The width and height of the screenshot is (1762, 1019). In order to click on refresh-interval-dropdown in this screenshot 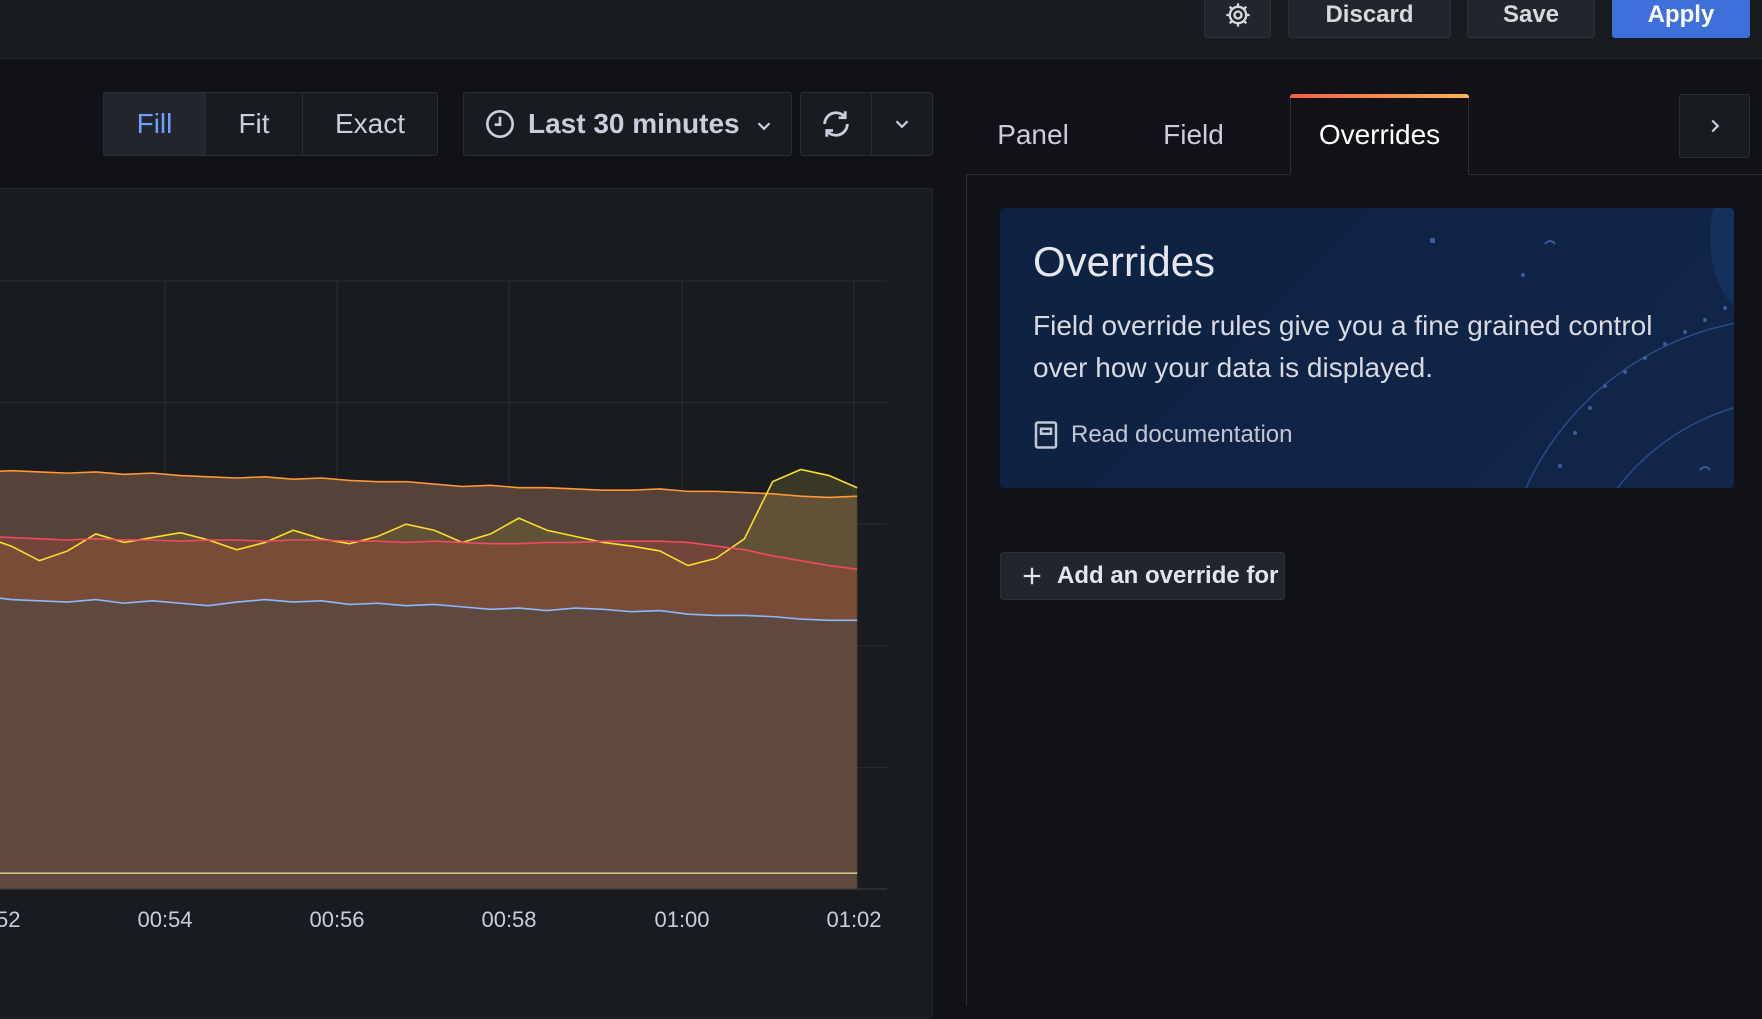, I will do `click(902, 124)`.